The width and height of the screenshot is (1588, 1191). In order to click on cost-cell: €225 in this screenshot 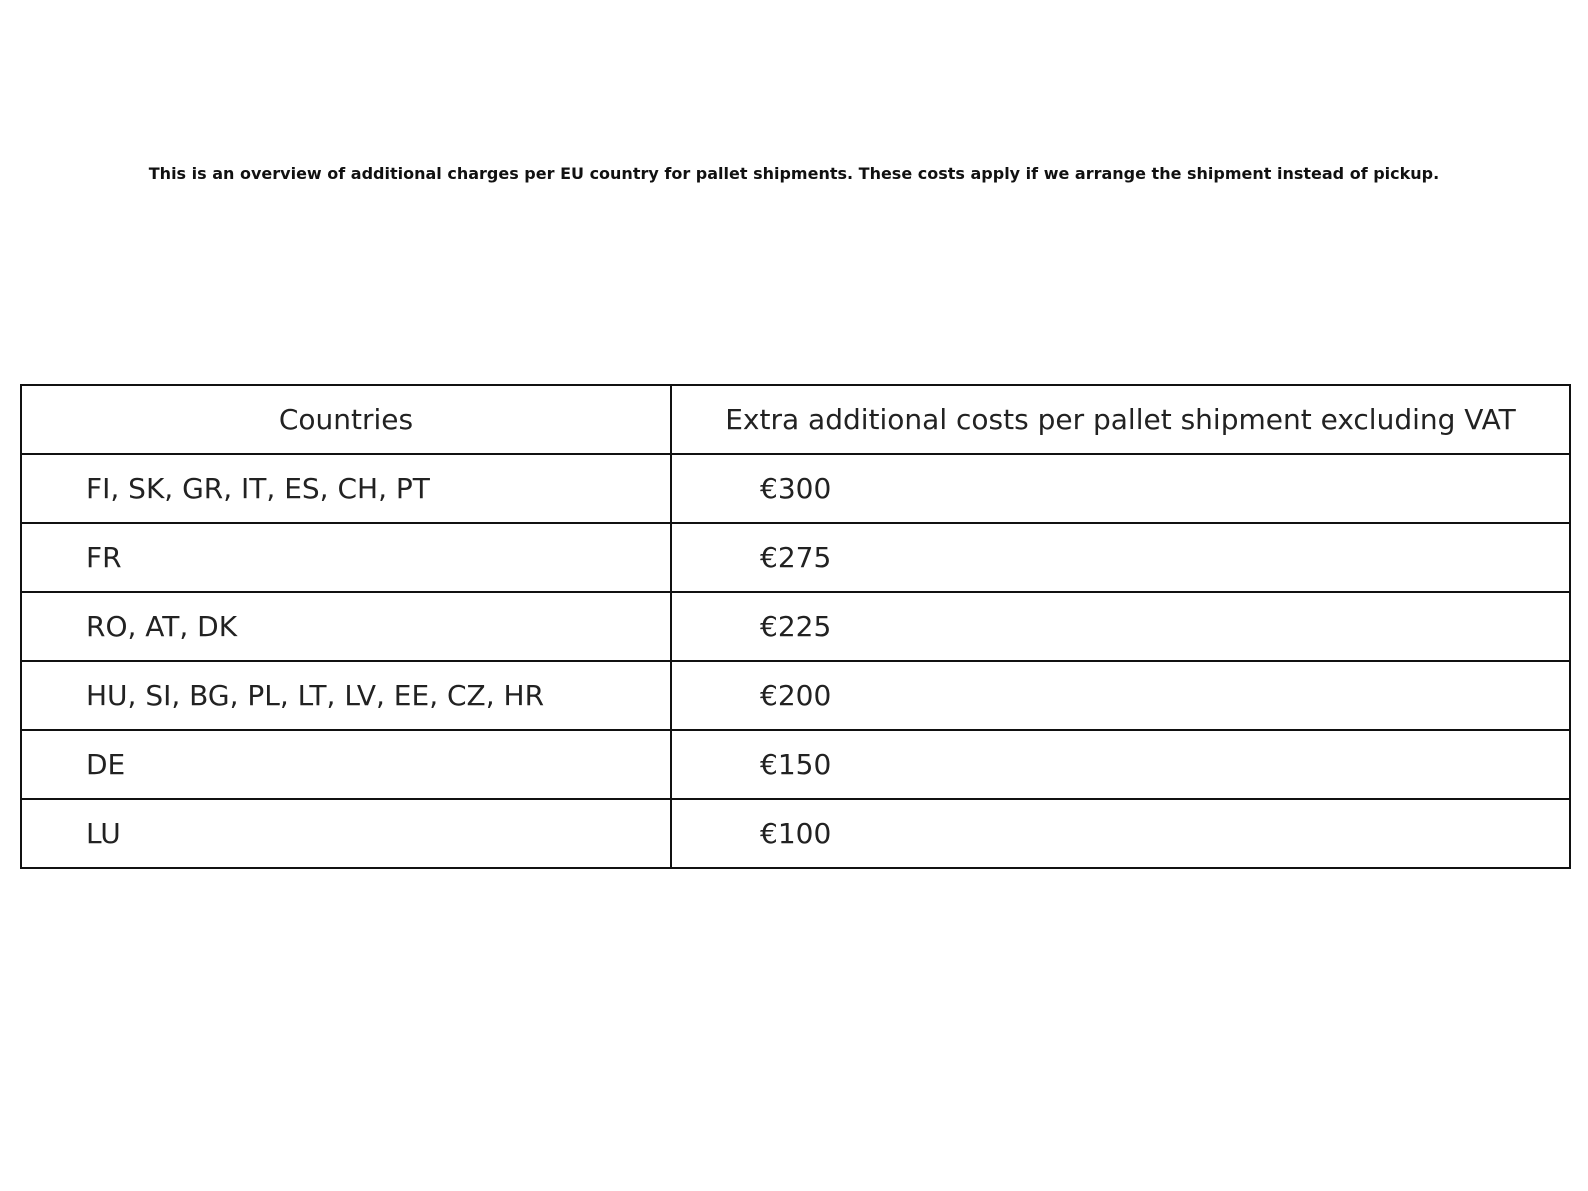, I will do `click(1120, 626)`.